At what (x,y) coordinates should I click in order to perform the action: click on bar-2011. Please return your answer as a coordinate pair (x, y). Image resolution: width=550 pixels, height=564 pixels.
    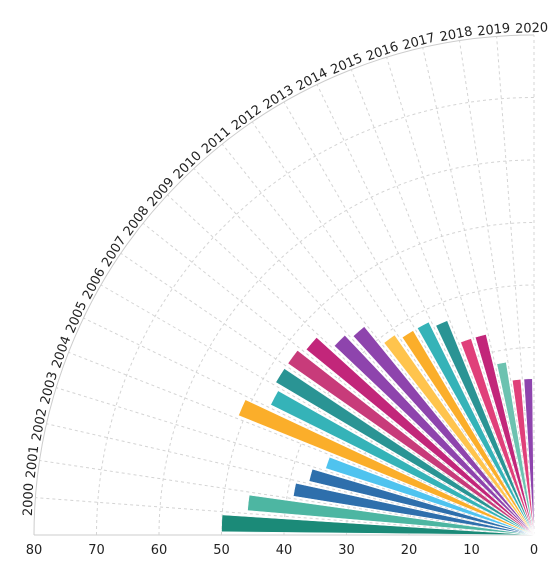
    Looking at the image, I should click on (443, 431).